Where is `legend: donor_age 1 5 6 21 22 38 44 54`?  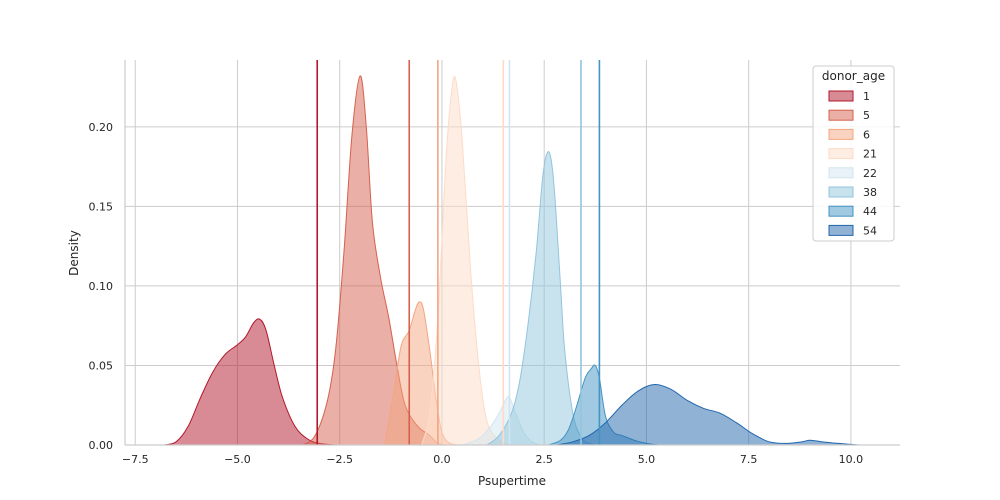
legend: donor_age 1 5 6 21 22 38 44 54 is located at coordinates (853, 153).